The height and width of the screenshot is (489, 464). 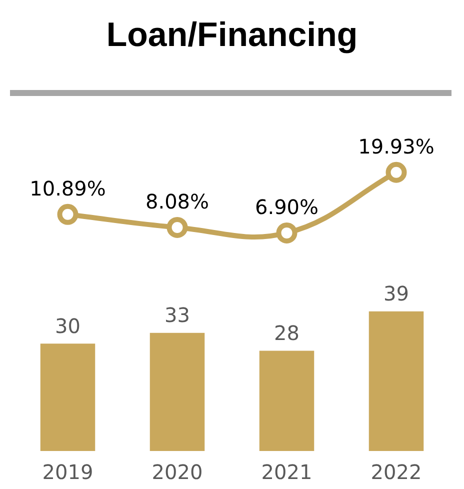 What do you see at coordinates (232, 35) in the screenshot?
I see `chart-title: Loan/Financing` at bounding box center [232, 35].